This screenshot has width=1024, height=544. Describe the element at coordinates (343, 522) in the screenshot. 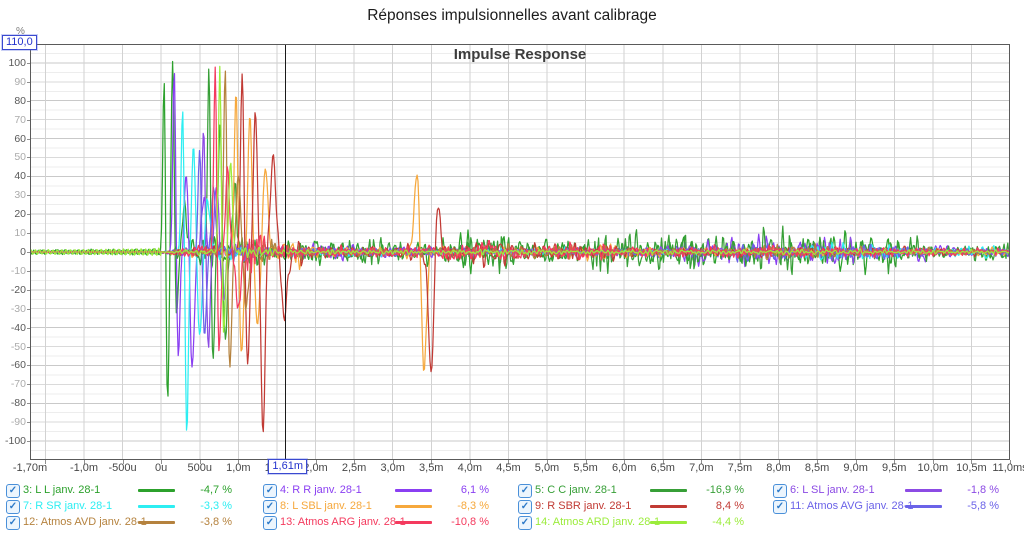

I see `legend-label-atmos-arg: 13: Atmos ARG janv. 28-1` at that location.